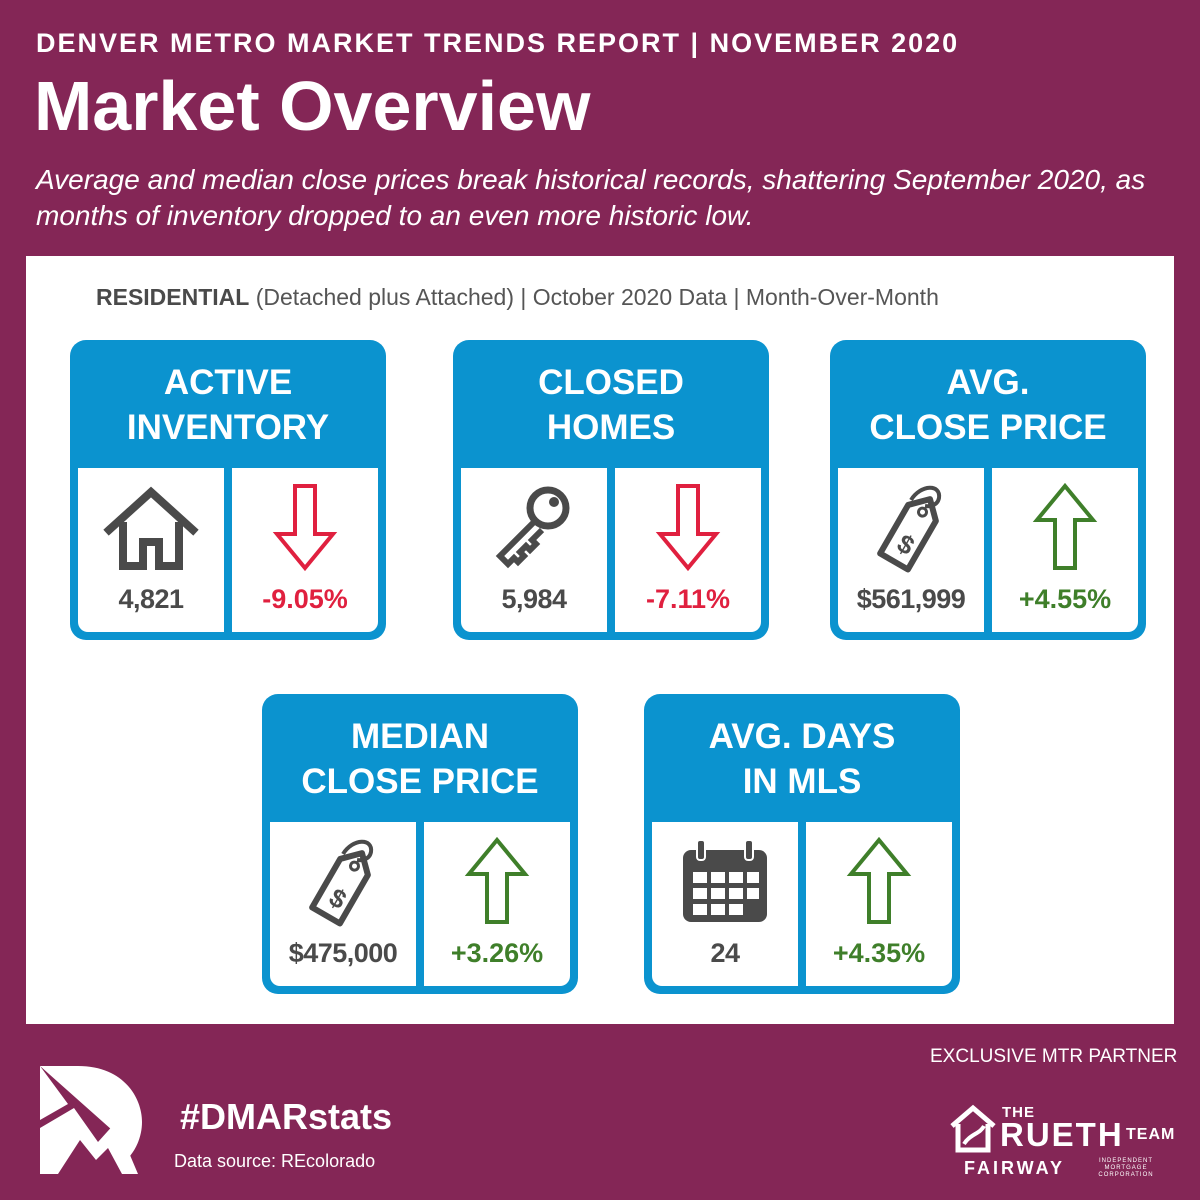  I want to click on card-change-cell: +3.26%, so click(497, 904).